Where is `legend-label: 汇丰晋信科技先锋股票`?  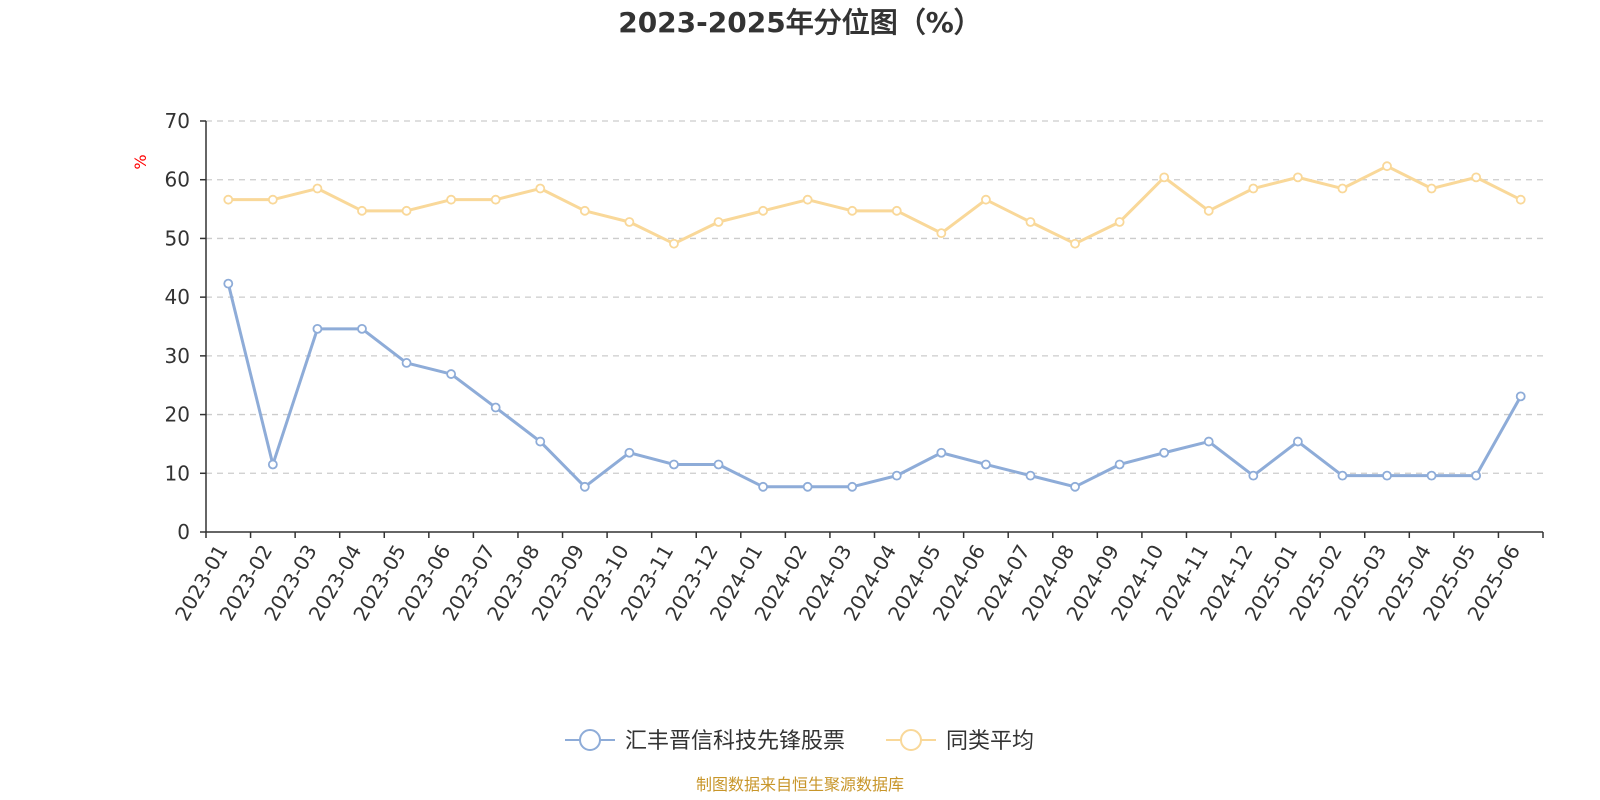
legend-label: 汇丰晋信科技先锋股票 is located at coordinates (735, 741).